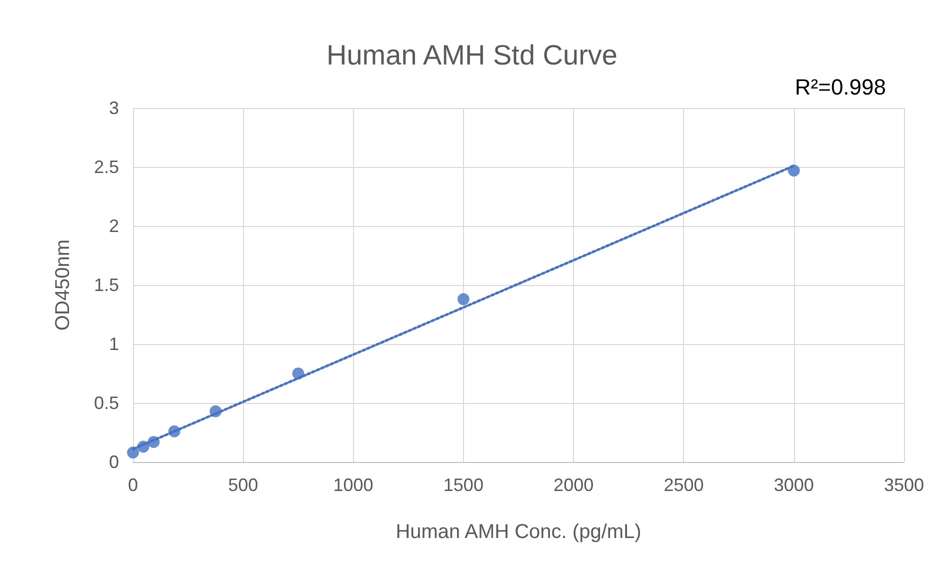  Describe the element at coordinates (840, 87) in the screenshot. I see `text: R²=0.998` at that location.